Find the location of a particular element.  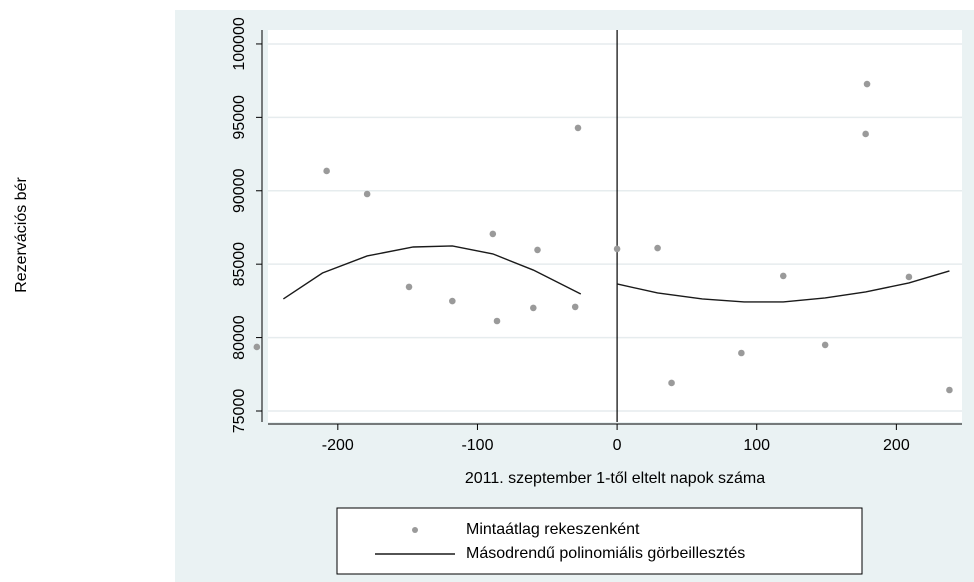

x-tick-label: -200 is located at coordinates (338, 445).